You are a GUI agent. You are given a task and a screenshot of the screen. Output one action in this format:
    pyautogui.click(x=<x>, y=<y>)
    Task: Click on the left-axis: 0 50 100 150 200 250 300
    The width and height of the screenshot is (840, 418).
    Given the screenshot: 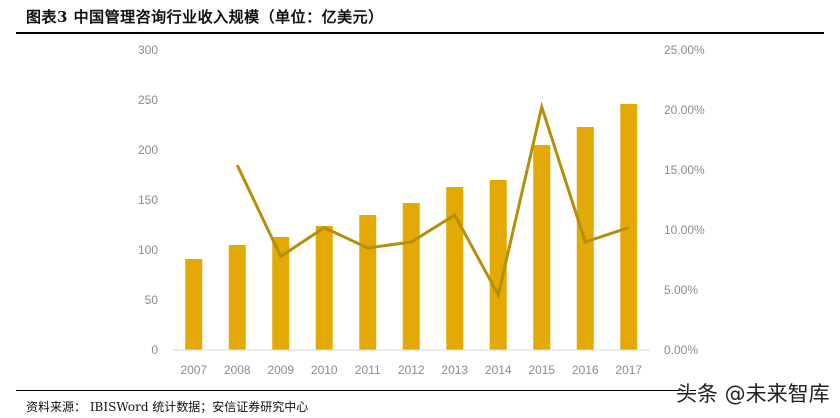 What is the action you would take?
    pyautogui.click(x=148, y=200)
    